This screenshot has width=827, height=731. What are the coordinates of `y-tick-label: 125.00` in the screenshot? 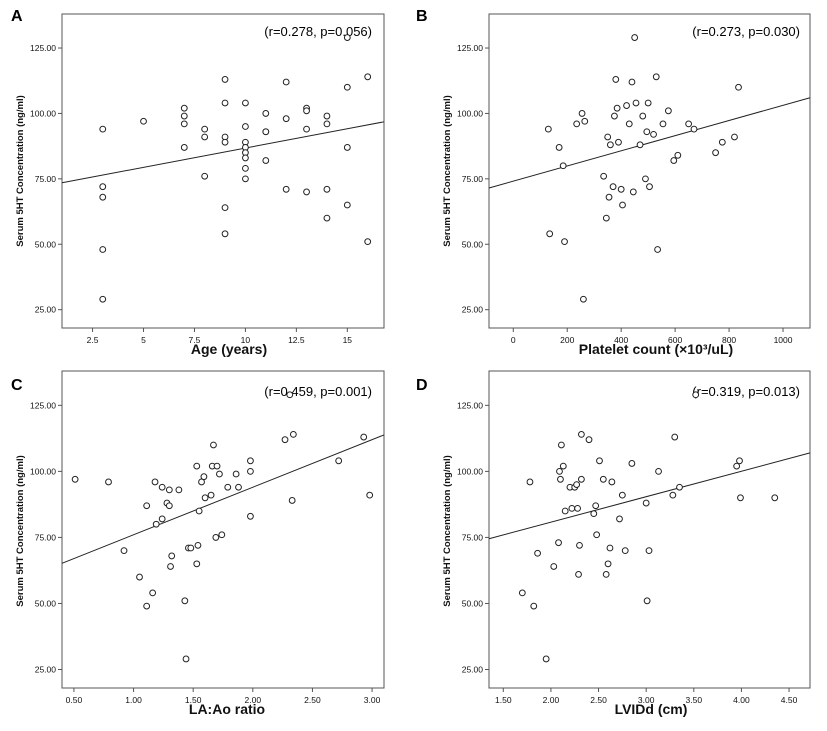 It's located at (470, 405).